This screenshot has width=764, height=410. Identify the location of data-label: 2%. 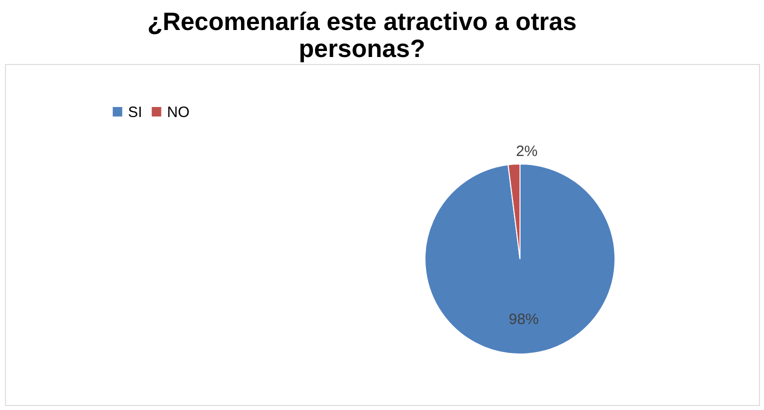
(527, 151).